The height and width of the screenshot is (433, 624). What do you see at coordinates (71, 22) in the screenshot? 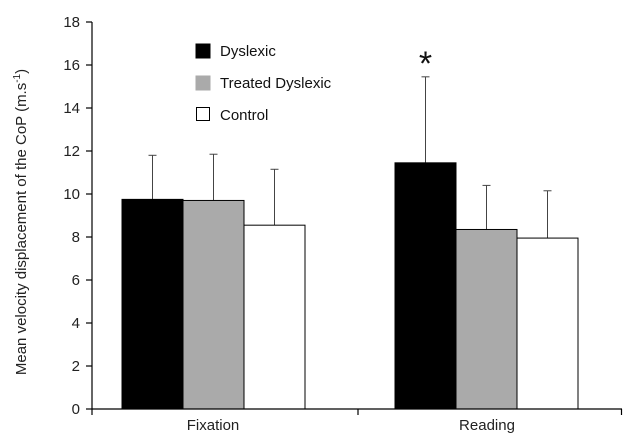
I see `y-tick-label: 18` at bounding box center [71, 22].